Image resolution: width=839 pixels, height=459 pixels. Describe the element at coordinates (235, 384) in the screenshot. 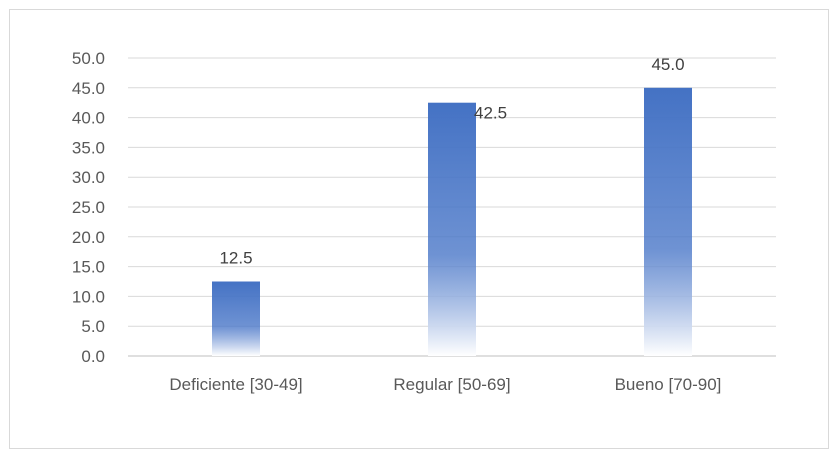

I see `x-tick-label: Deficiente [30-49]` at that location.